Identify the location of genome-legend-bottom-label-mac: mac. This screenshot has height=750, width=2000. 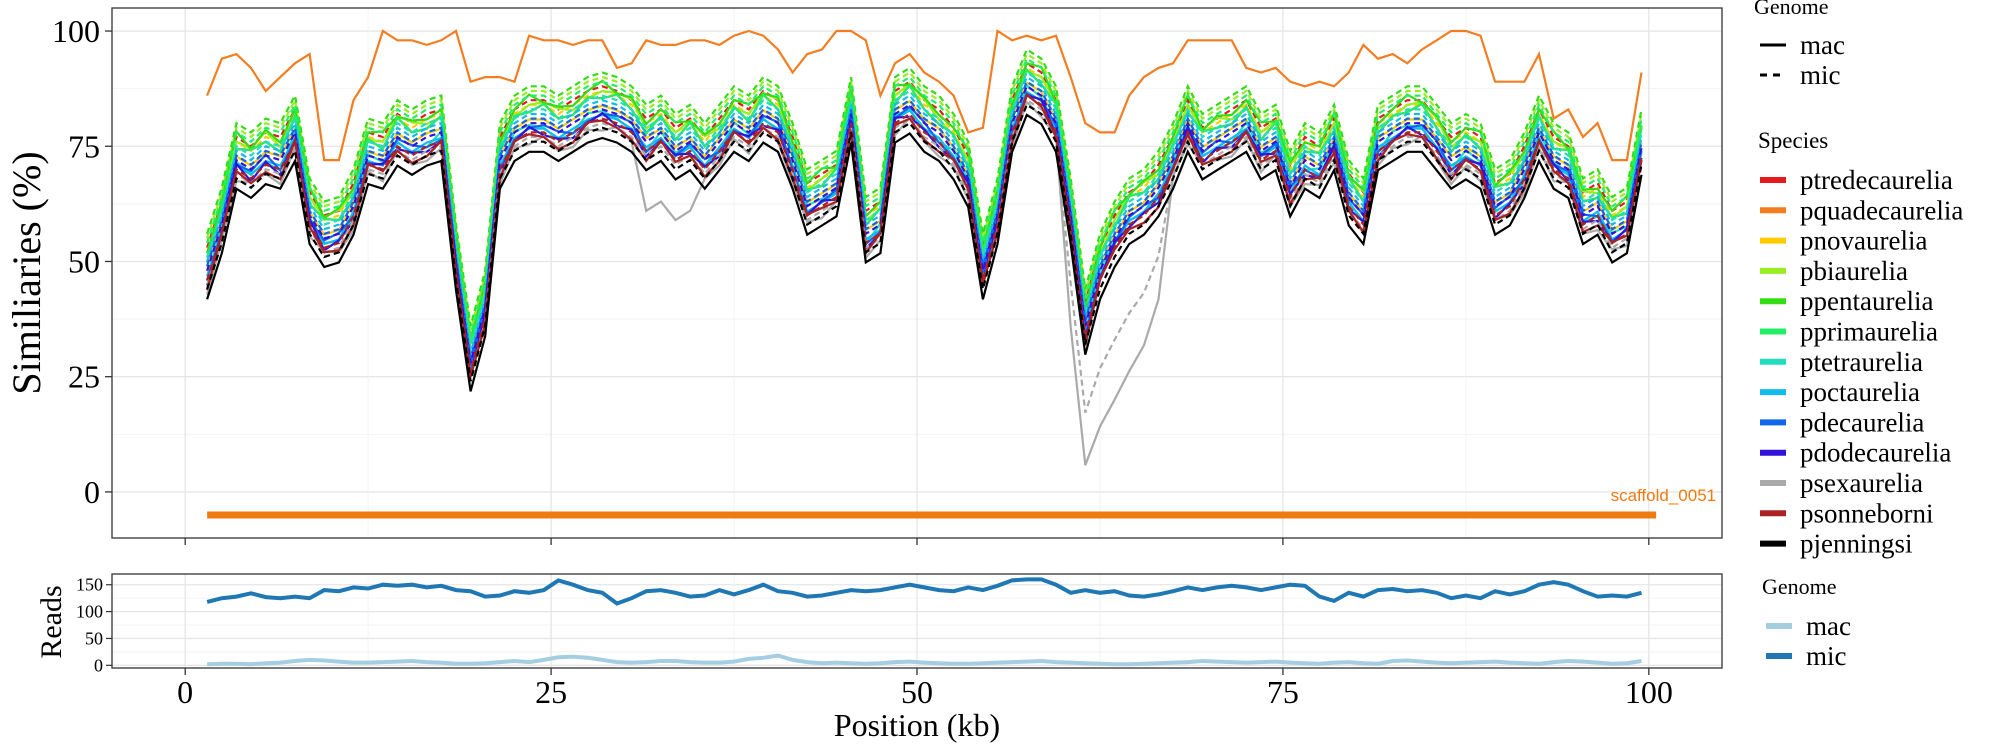
(1828, 626).